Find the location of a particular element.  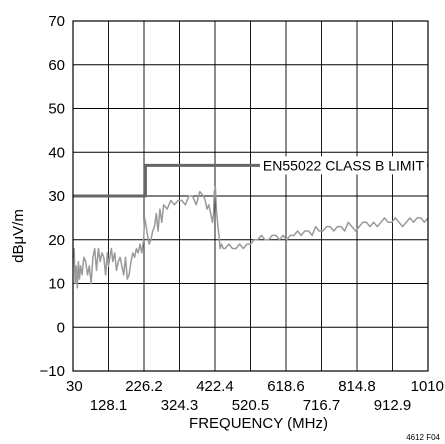

y-tick-label: 40 is located at coordinates (56, 152).